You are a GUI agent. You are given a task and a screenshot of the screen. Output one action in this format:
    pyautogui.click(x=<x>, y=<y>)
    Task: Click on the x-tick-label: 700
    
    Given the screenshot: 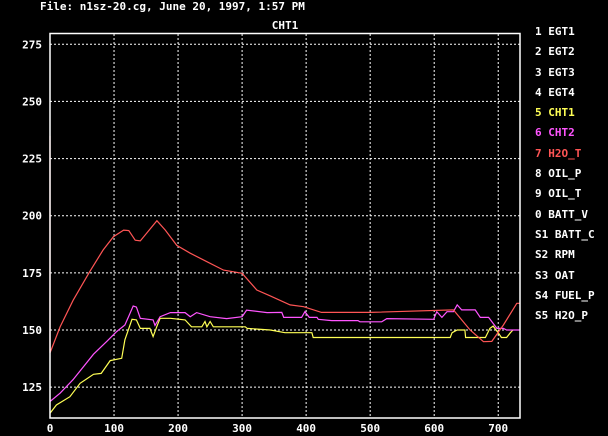 What is the action you would take?
    pyautogui.click(x=498, y=428)
    